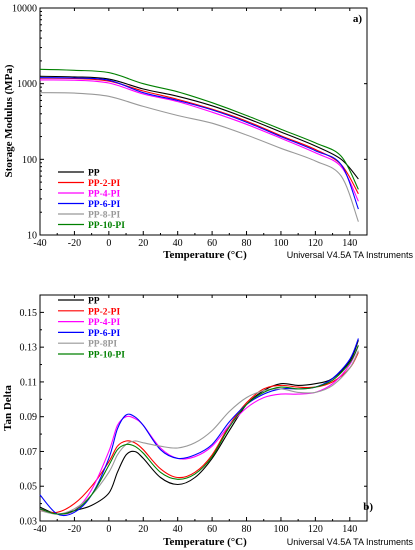  What do you see at coordinates (350, 255) in the screenshot?
I see `watermark-a: Universal V4.5A TA Instruments` at bounding box center [350, 255].